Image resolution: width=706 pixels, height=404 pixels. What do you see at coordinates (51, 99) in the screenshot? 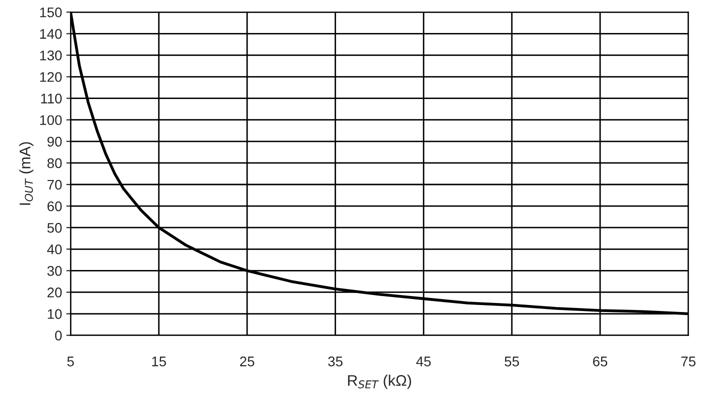
I see `y-tick-label: 110` at bounding box center [51, 99].